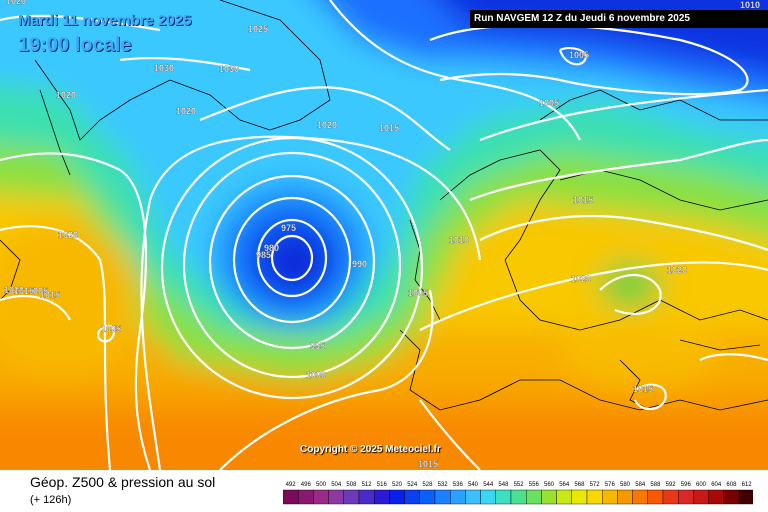  Describe the element at coordinates (731, 485) in the screenshot. I see `scale-label: 608` at that location.